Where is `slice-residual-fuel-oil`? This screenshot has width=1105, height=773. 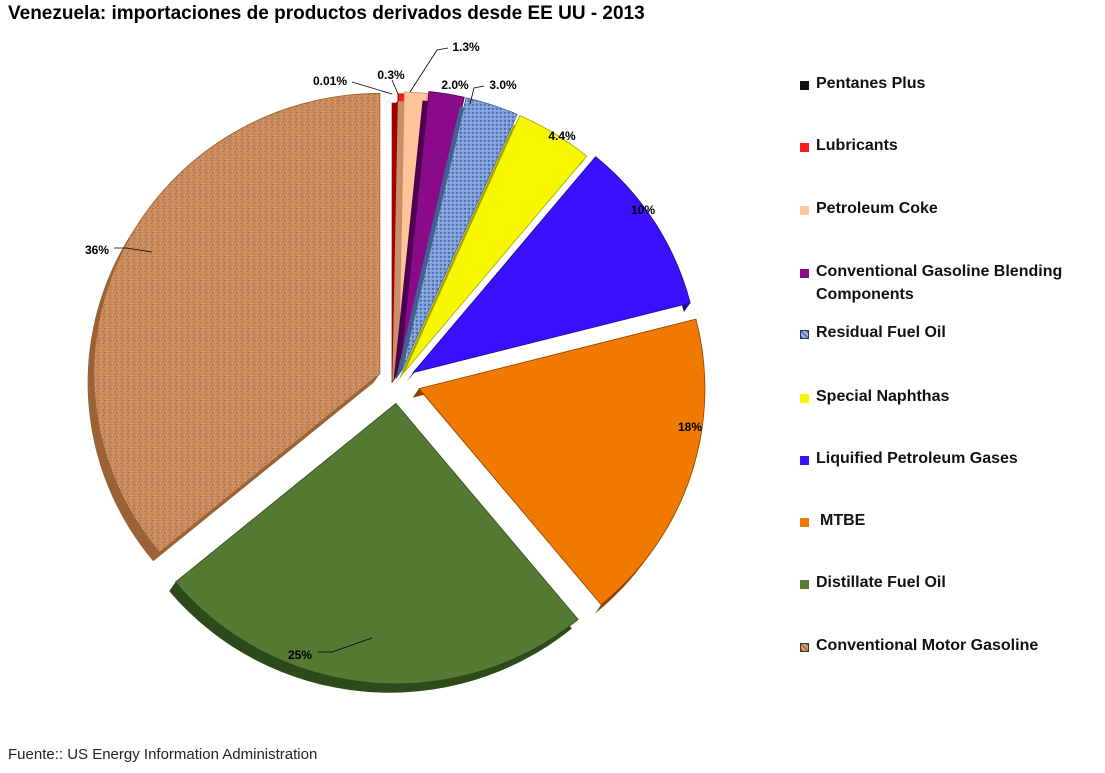 slice-residual-fuel-oil is located at coordinates (459, 234).